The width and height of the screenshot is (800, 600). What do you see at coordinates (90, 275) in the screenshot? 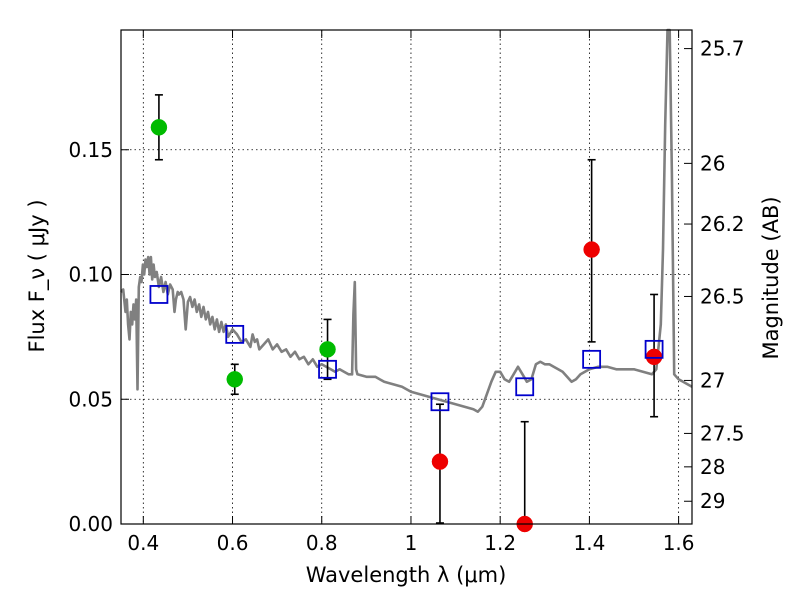
I see `y-tick-label: 0.10` at bounding box center [90, 275].